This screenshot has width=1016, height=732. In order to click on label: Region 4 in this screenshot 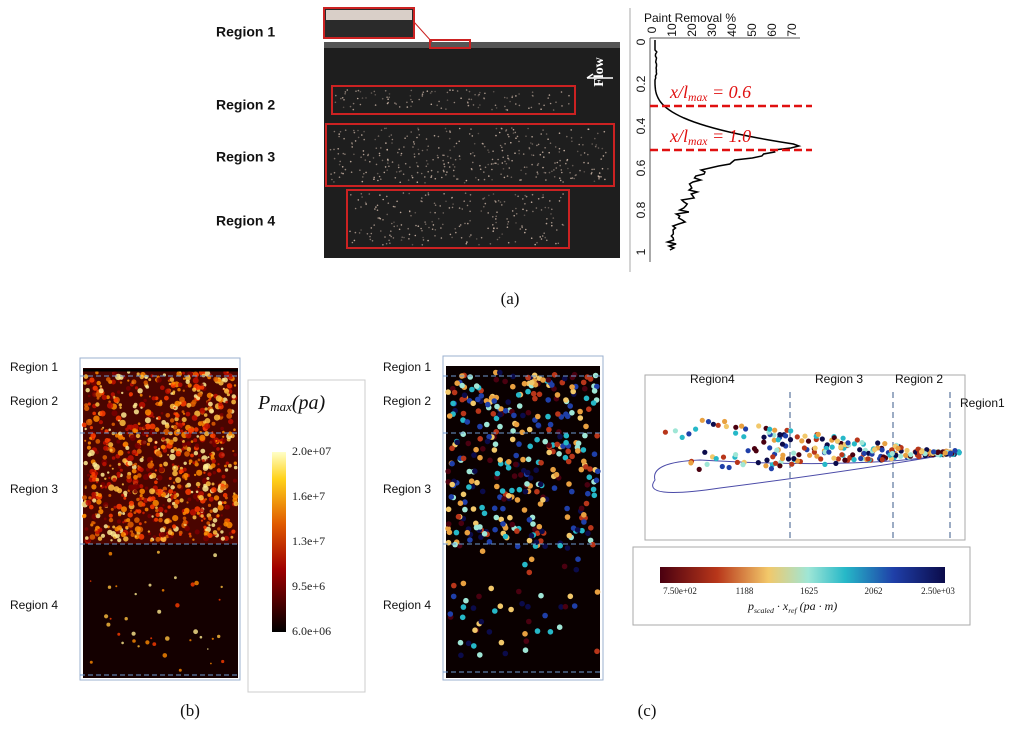, I will do `click(34, 605)`.